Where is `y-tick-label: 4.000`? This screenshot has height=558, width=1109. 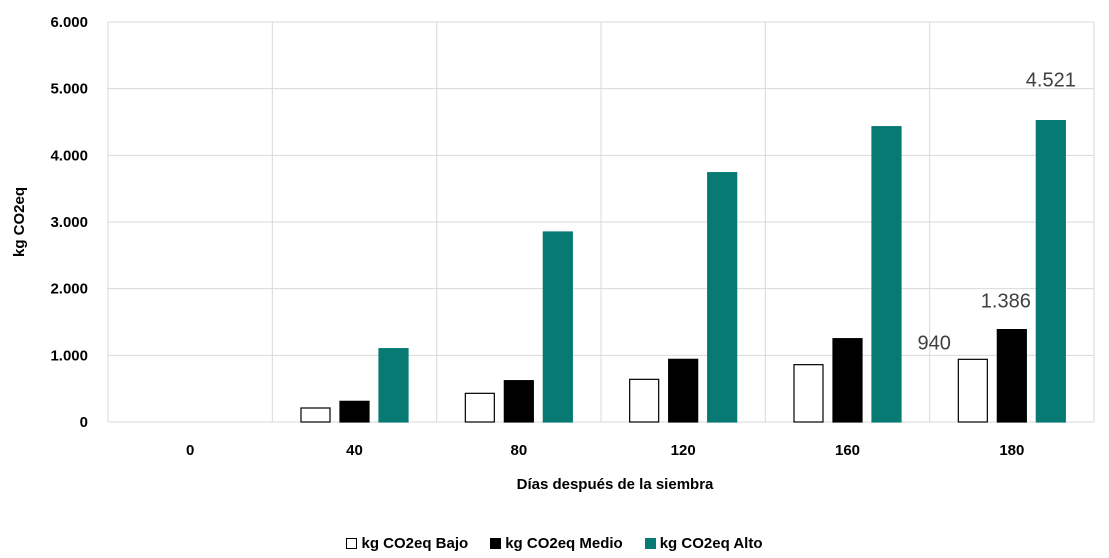
y-tick-label: 4.000 is located at coordinates (69, 155).